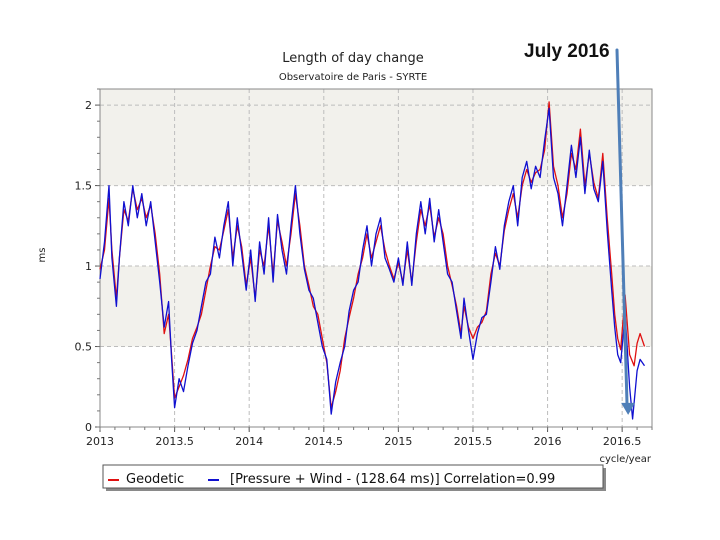 The image size is (720, 540). I want to click on x-tick-label: 2015.5, so click(473, 441).